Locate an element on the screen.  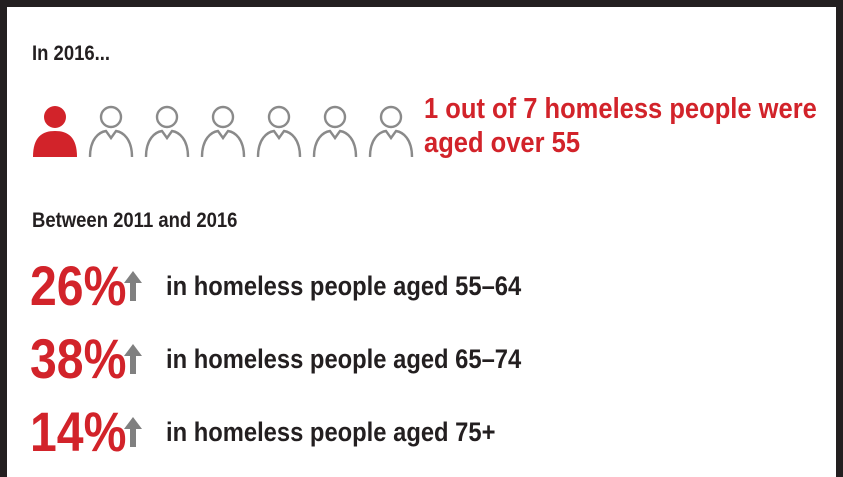
stat-percent: 38% is located at coordinates (78, 358).